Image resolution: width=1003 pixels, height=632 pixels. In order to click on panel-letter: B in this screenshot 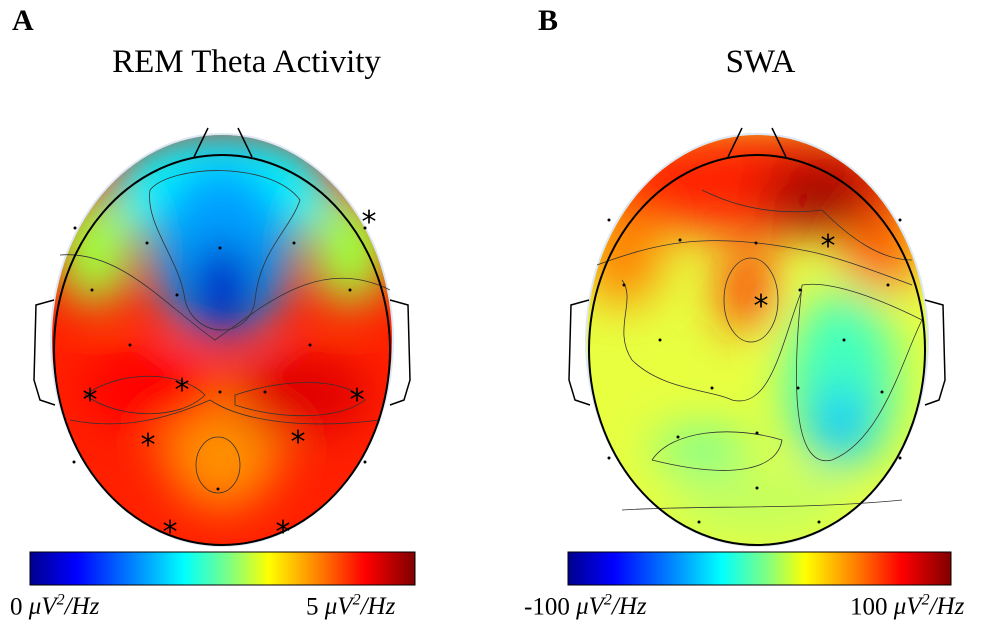, I will do `click(548, 20)`.